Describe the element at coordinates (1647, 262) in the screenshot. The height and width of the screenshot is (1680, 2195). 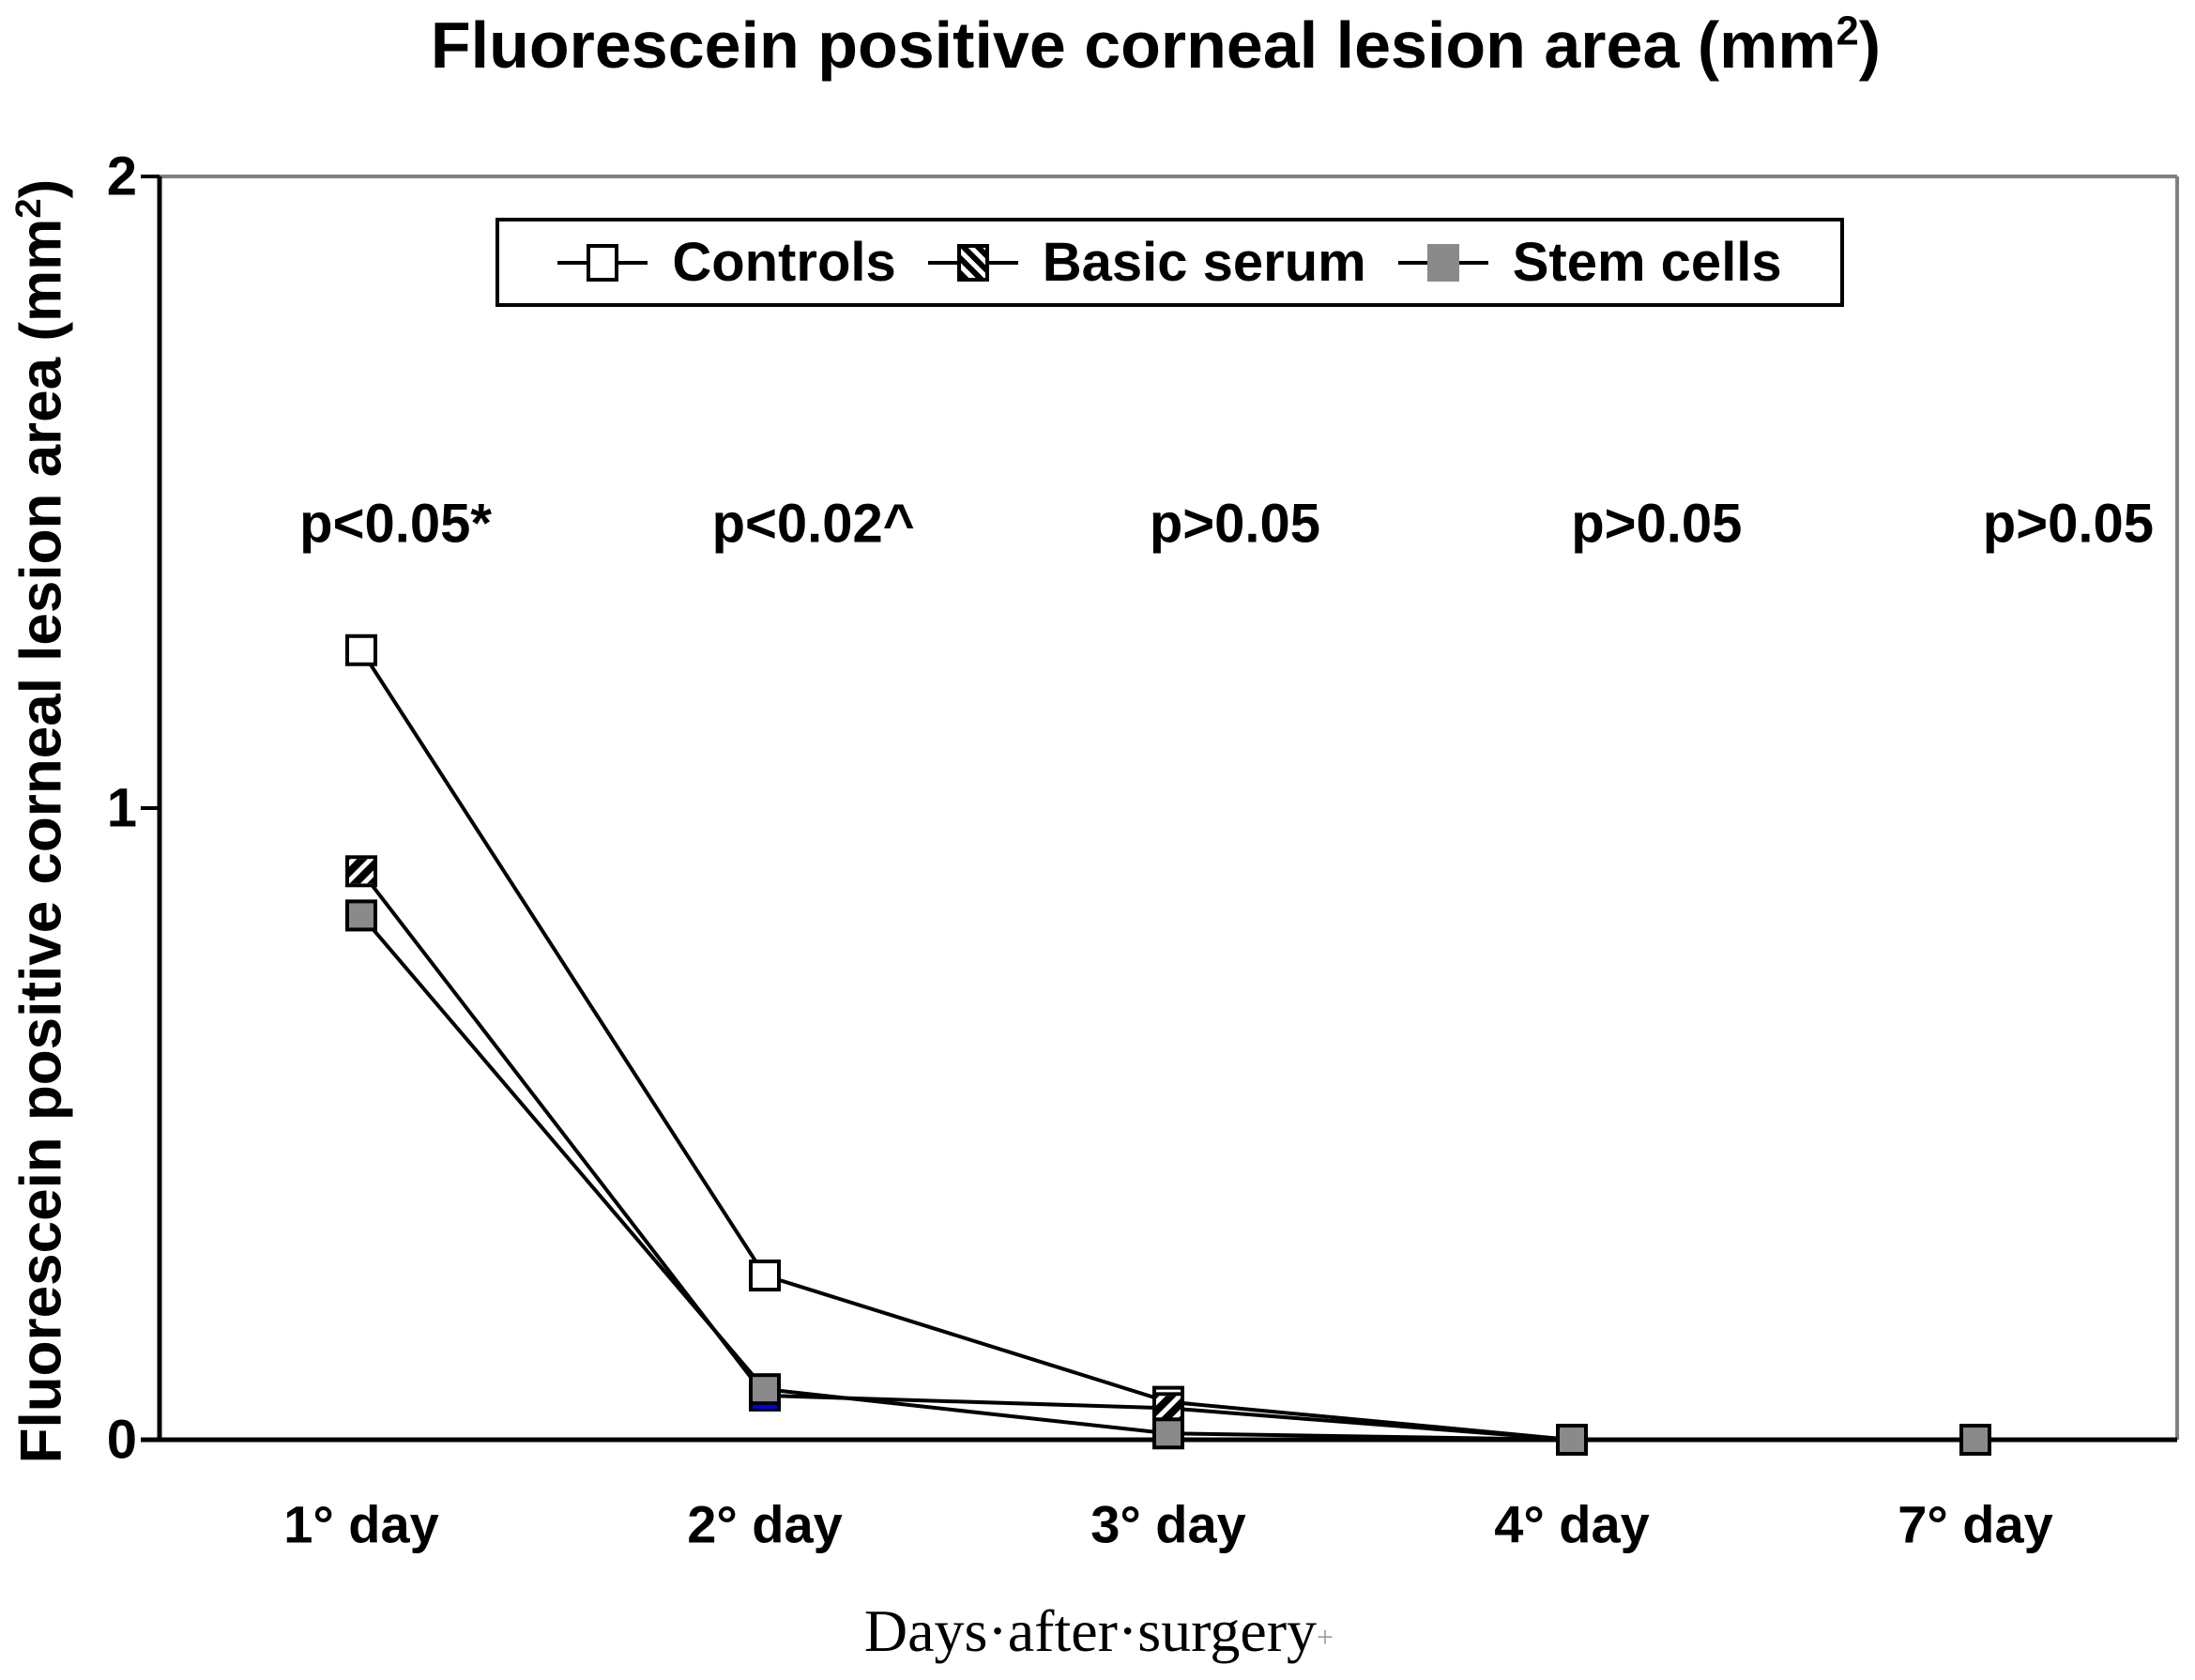
I see `legend-label-stem-cells: Stem cells` at that location.